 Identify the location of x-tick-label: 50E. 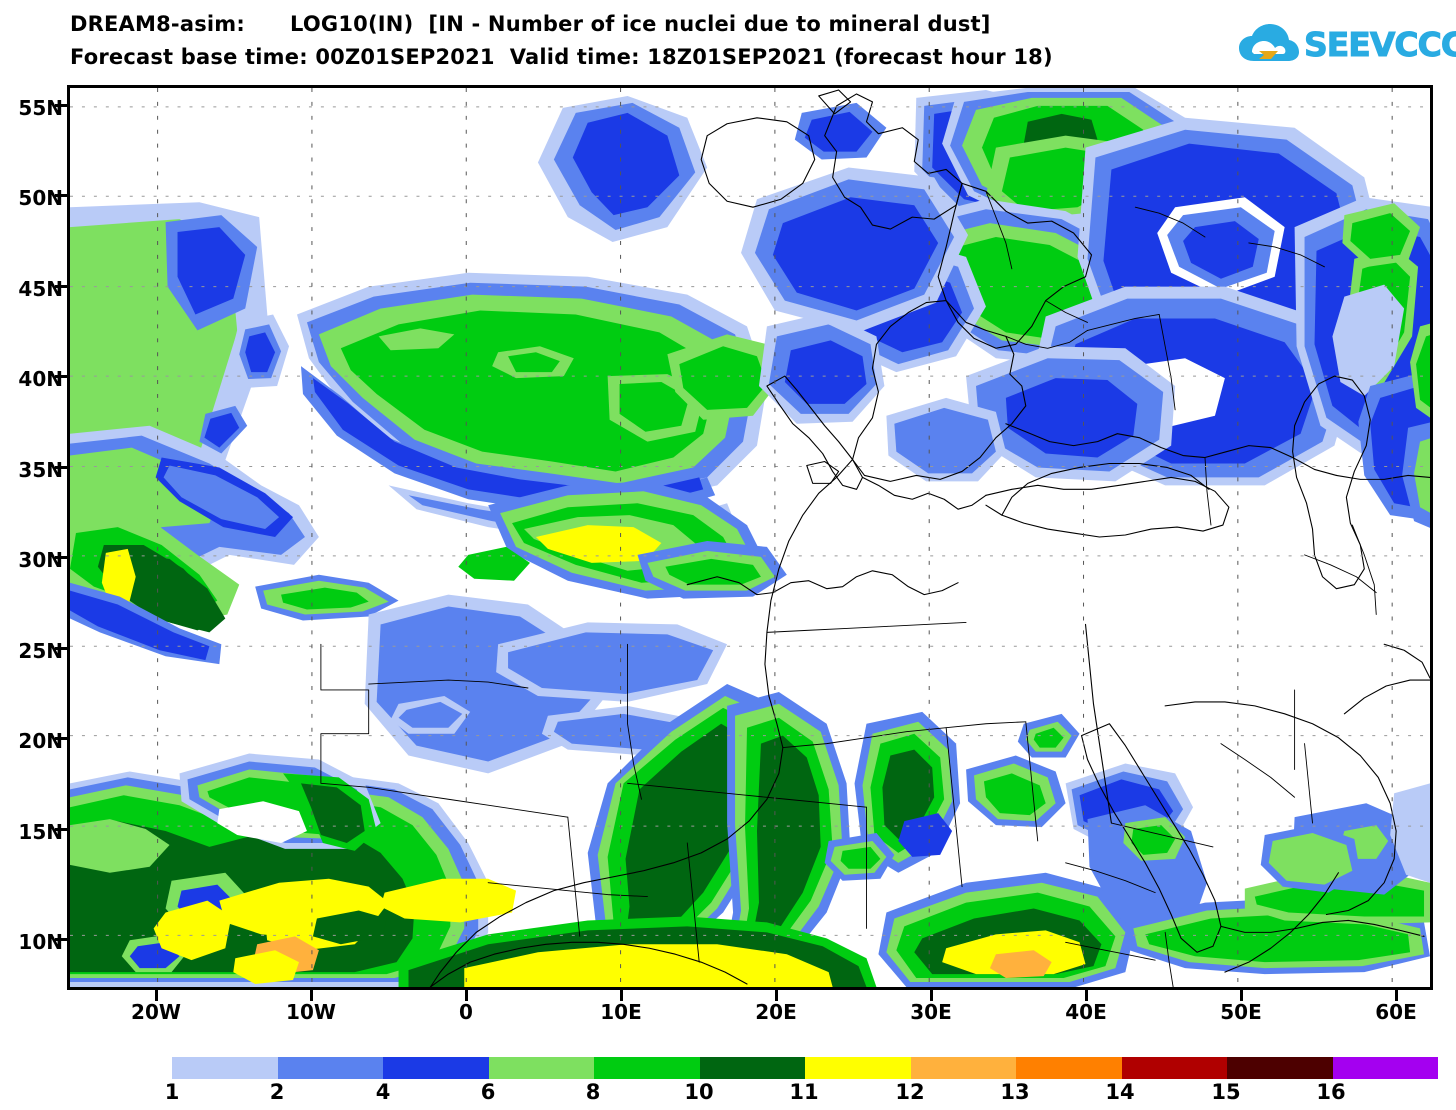
(1241, 1012).